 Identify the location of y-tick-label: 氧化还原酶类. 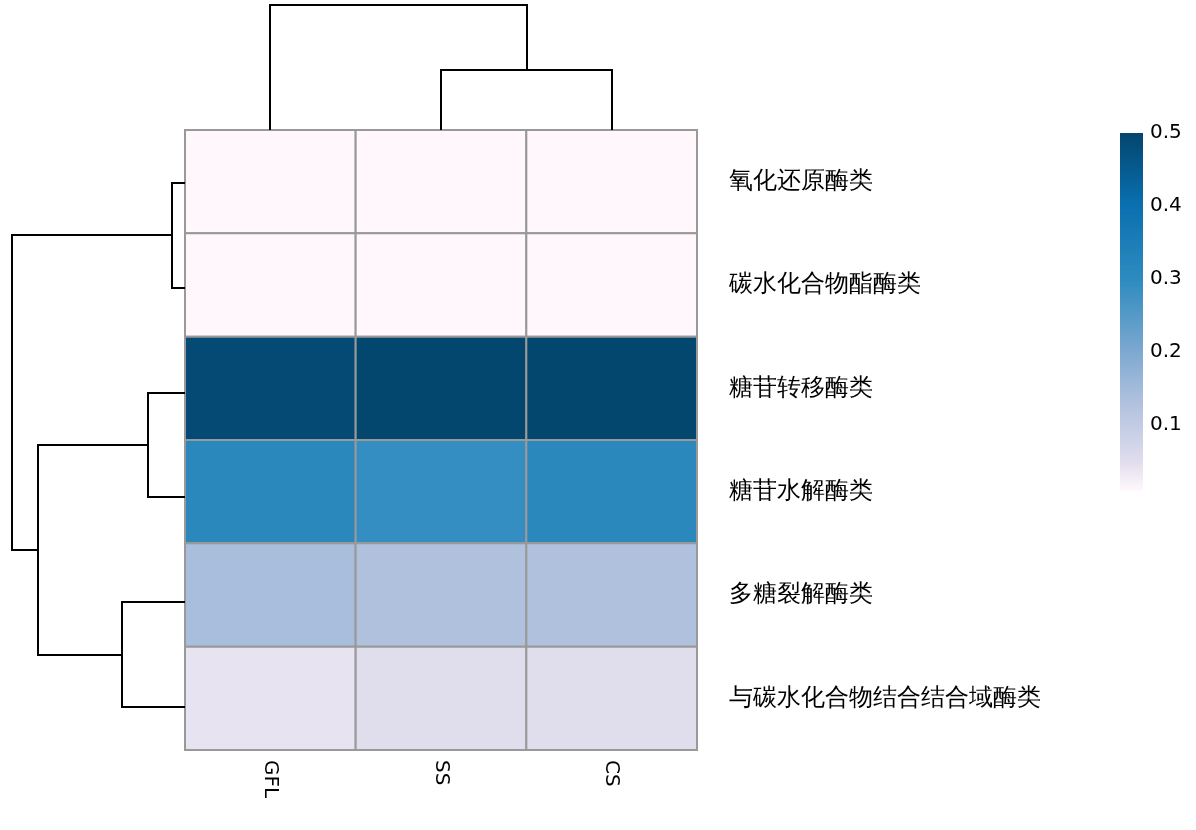
(801, 179).